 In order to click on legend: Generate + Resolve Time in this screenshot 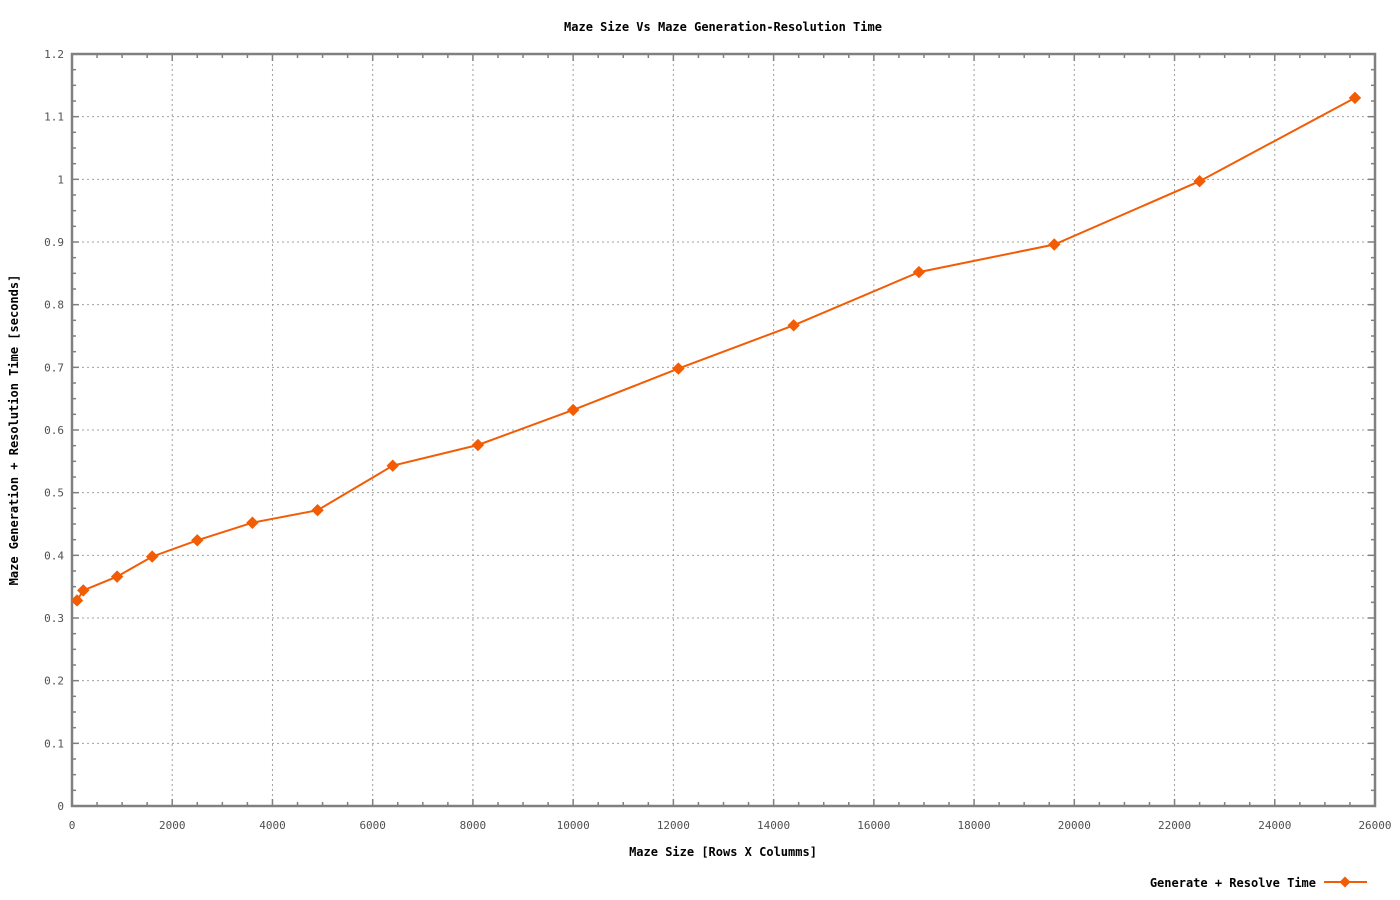, I will do `click(1258, 883)`.